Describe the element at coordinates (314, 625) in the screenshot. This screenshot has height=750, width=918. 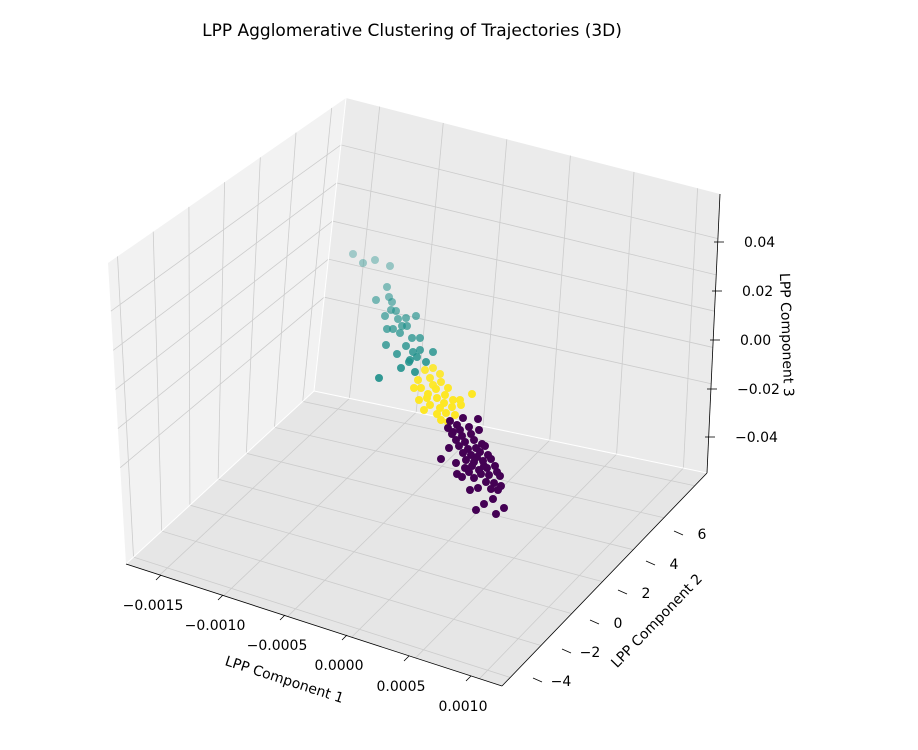
I see `x-axis-line` at that location.